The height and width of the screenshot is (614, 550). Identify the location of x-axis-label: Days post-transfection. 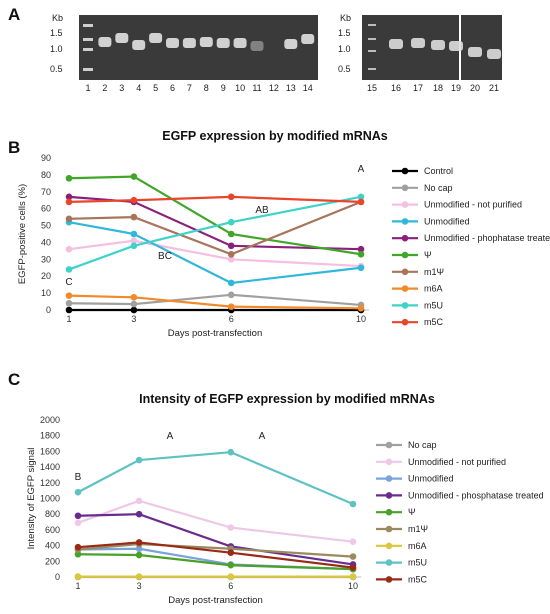
(215, 333).